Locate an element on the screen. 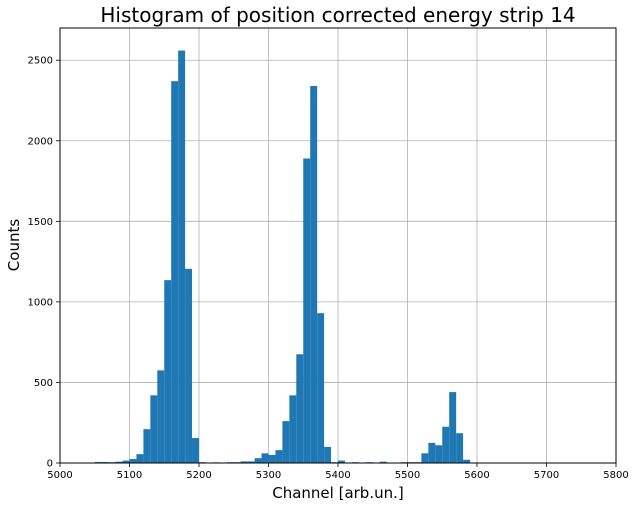 Image resolution: width=636 pixels, height=506 pixels. y-axis-ticks: 0 500 1000 1500 2000 2500 is located at coordinates (44, 263).